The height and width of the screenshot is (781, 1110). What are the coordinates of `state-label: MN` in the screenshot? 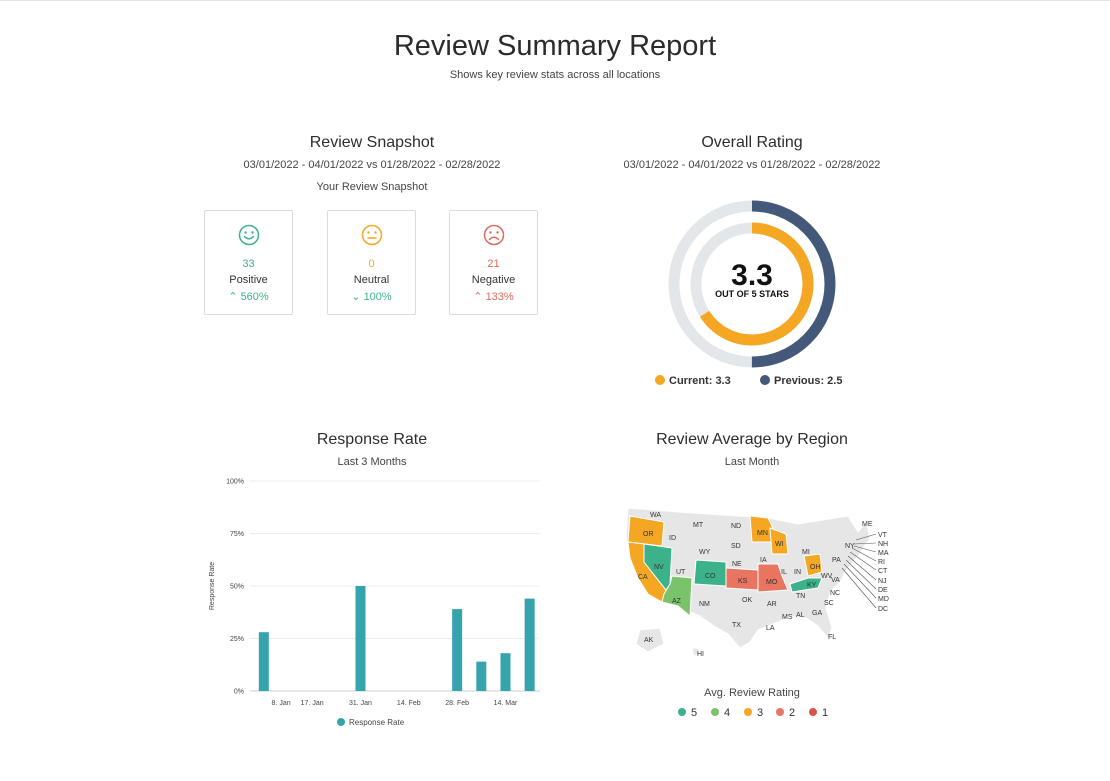 It's located at (762, 533).